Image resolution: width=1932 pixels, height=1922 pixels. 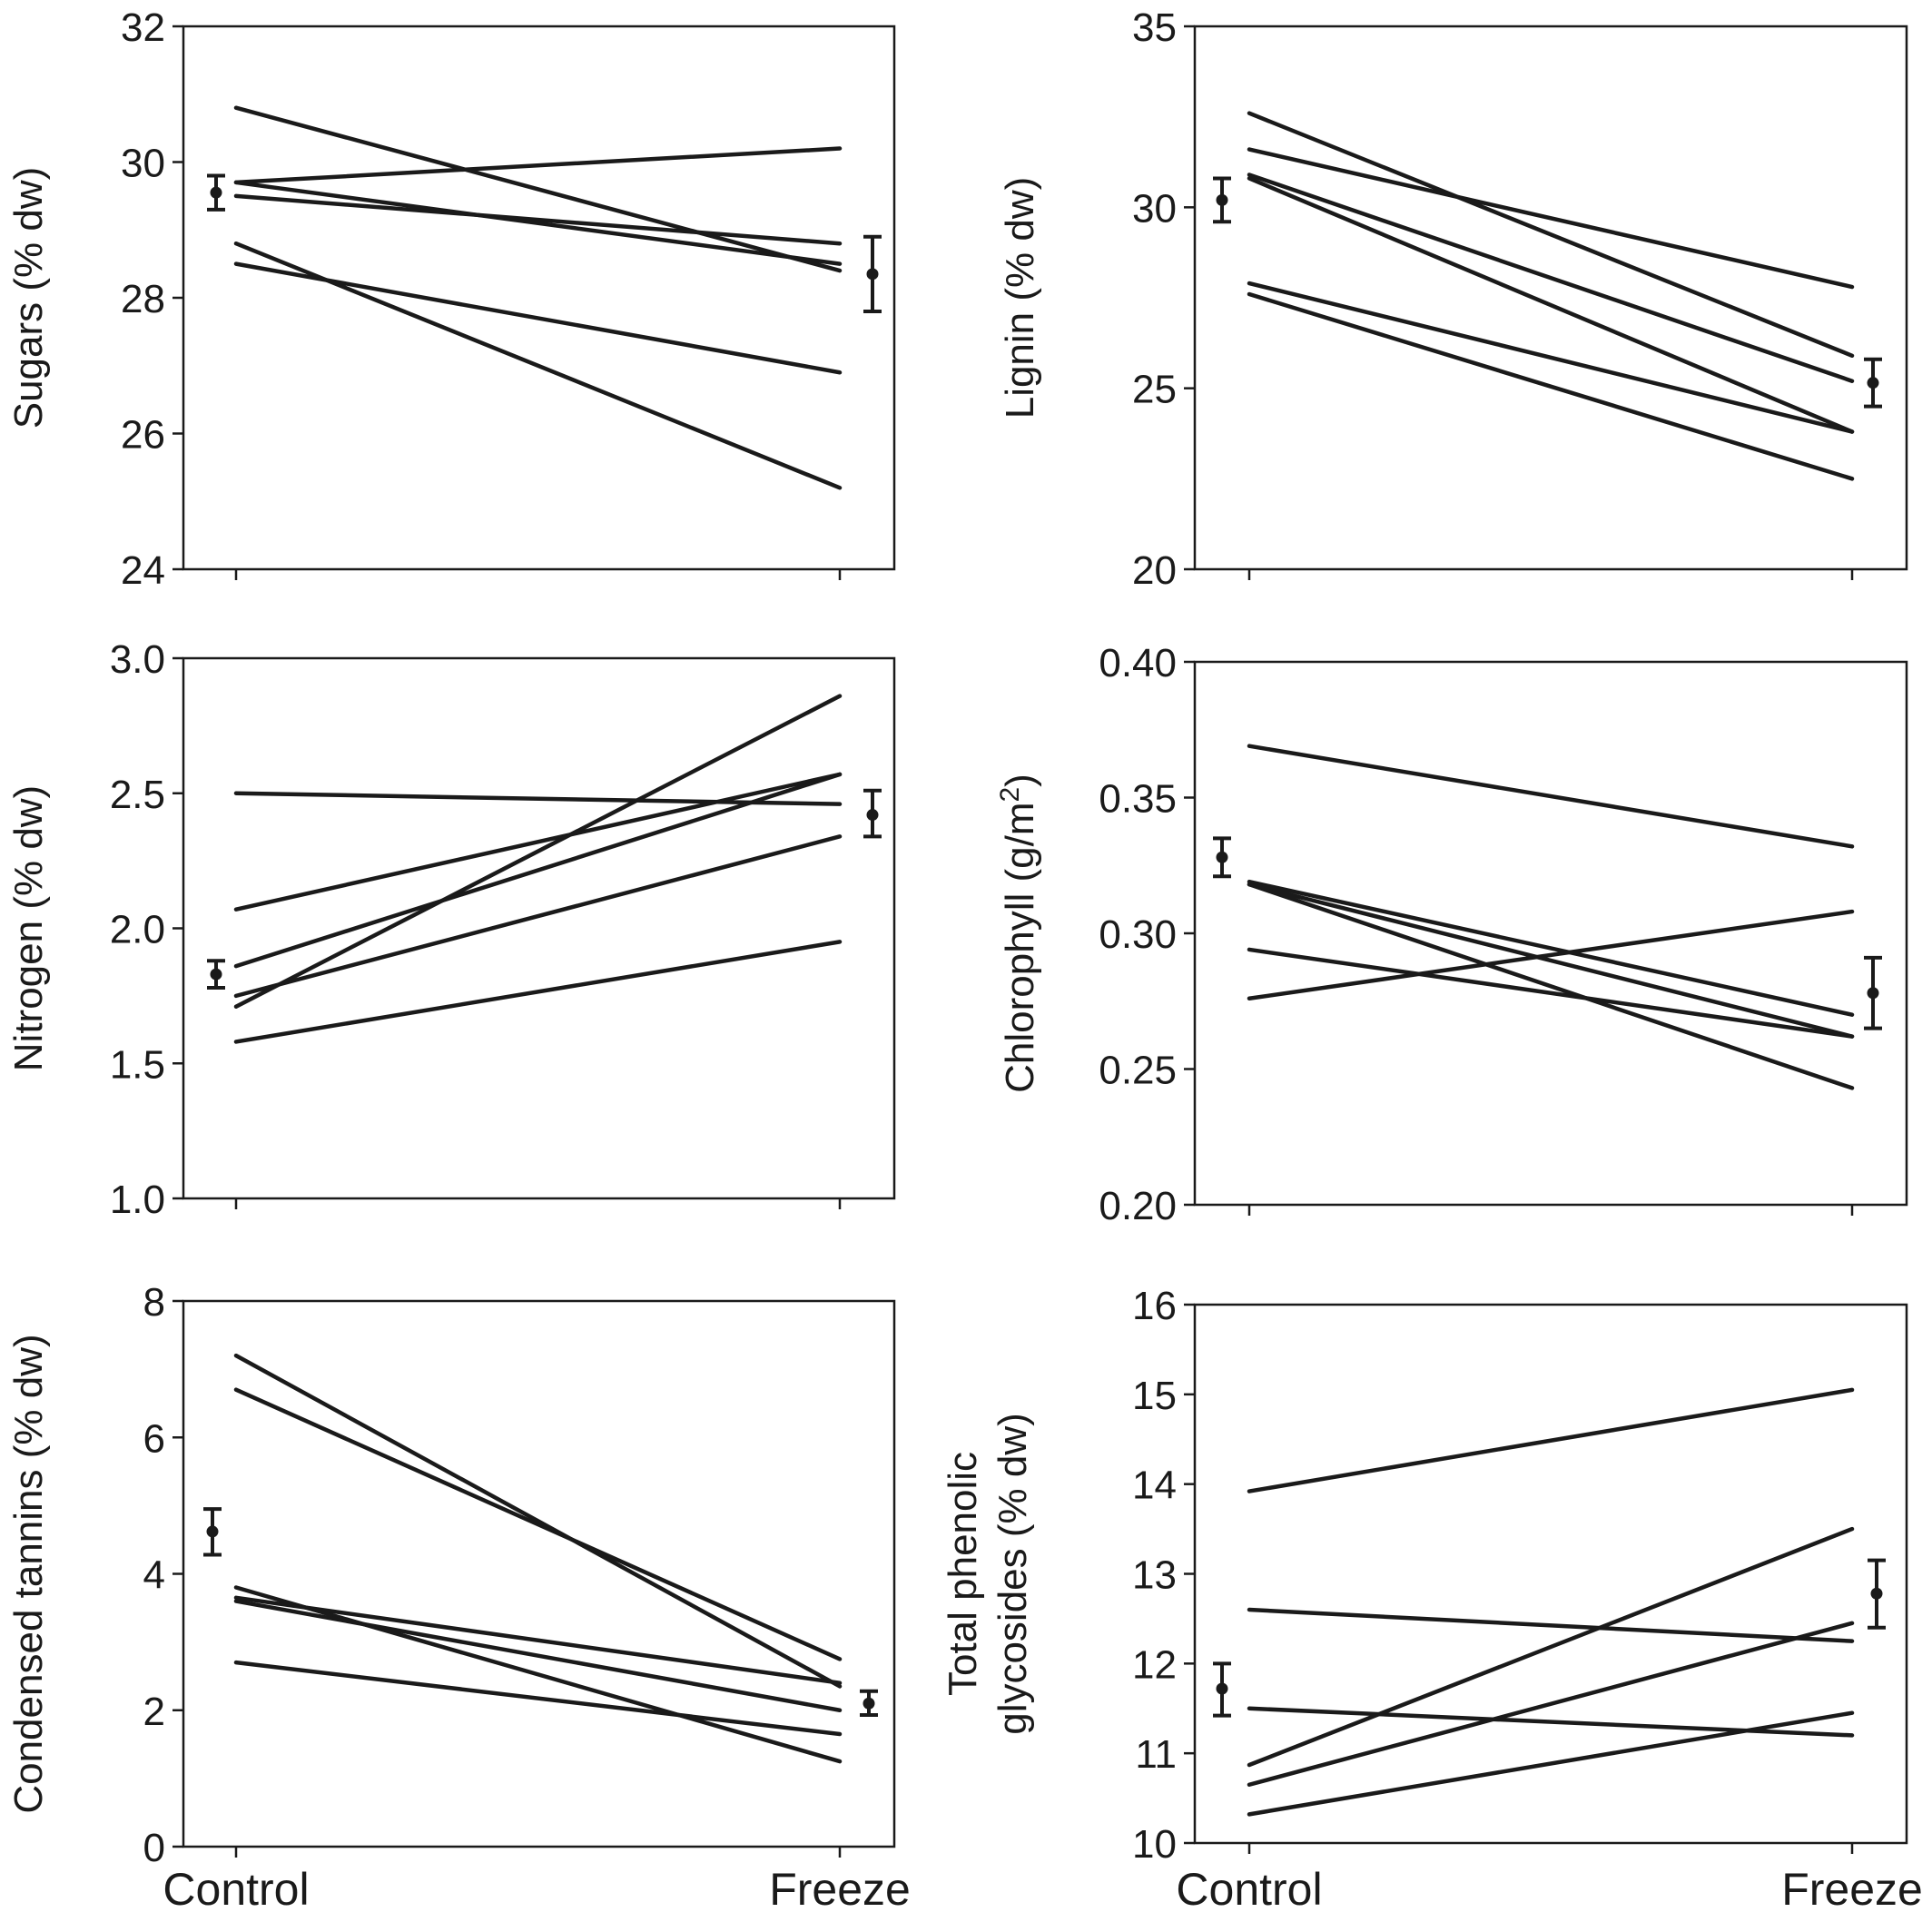 I want to click on y-tick-label: 0, so click(x=154, y=1848).